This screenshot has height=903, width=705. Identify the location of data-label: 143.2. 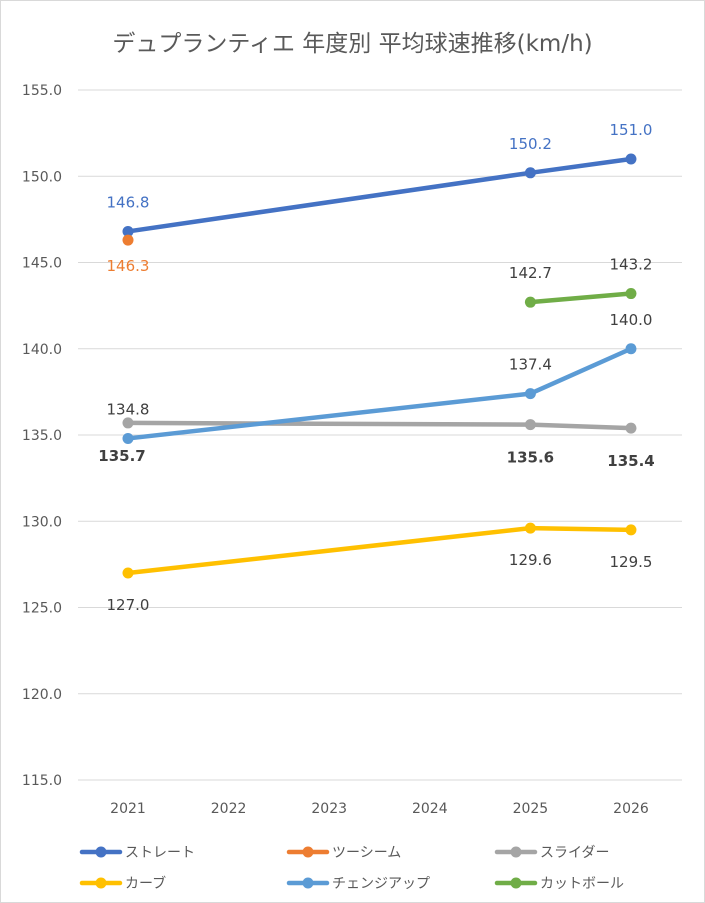
(631, 265).